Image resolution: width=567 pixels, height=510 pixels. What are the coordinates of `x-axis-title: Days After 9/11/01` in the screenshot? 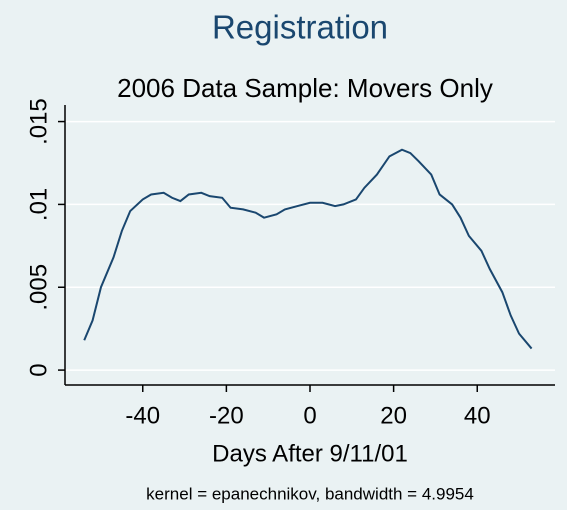 It's located at (310, 453).